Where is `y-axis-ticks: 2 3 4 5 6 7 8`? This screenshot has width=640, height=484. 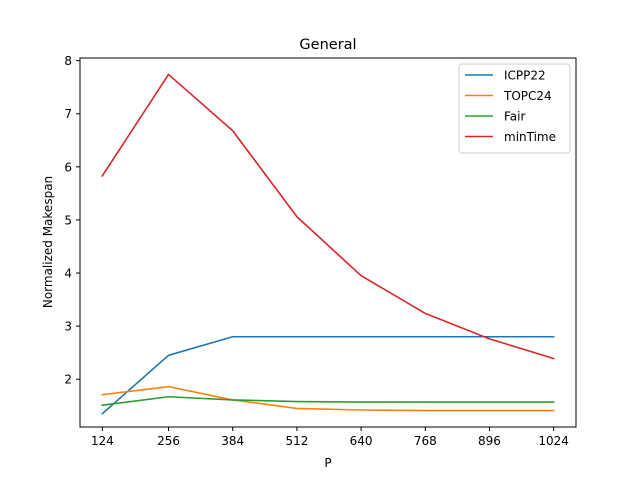 y-axis-ticks: 2 3 4 5 6 7 8 is located at coordinates (72, 220).